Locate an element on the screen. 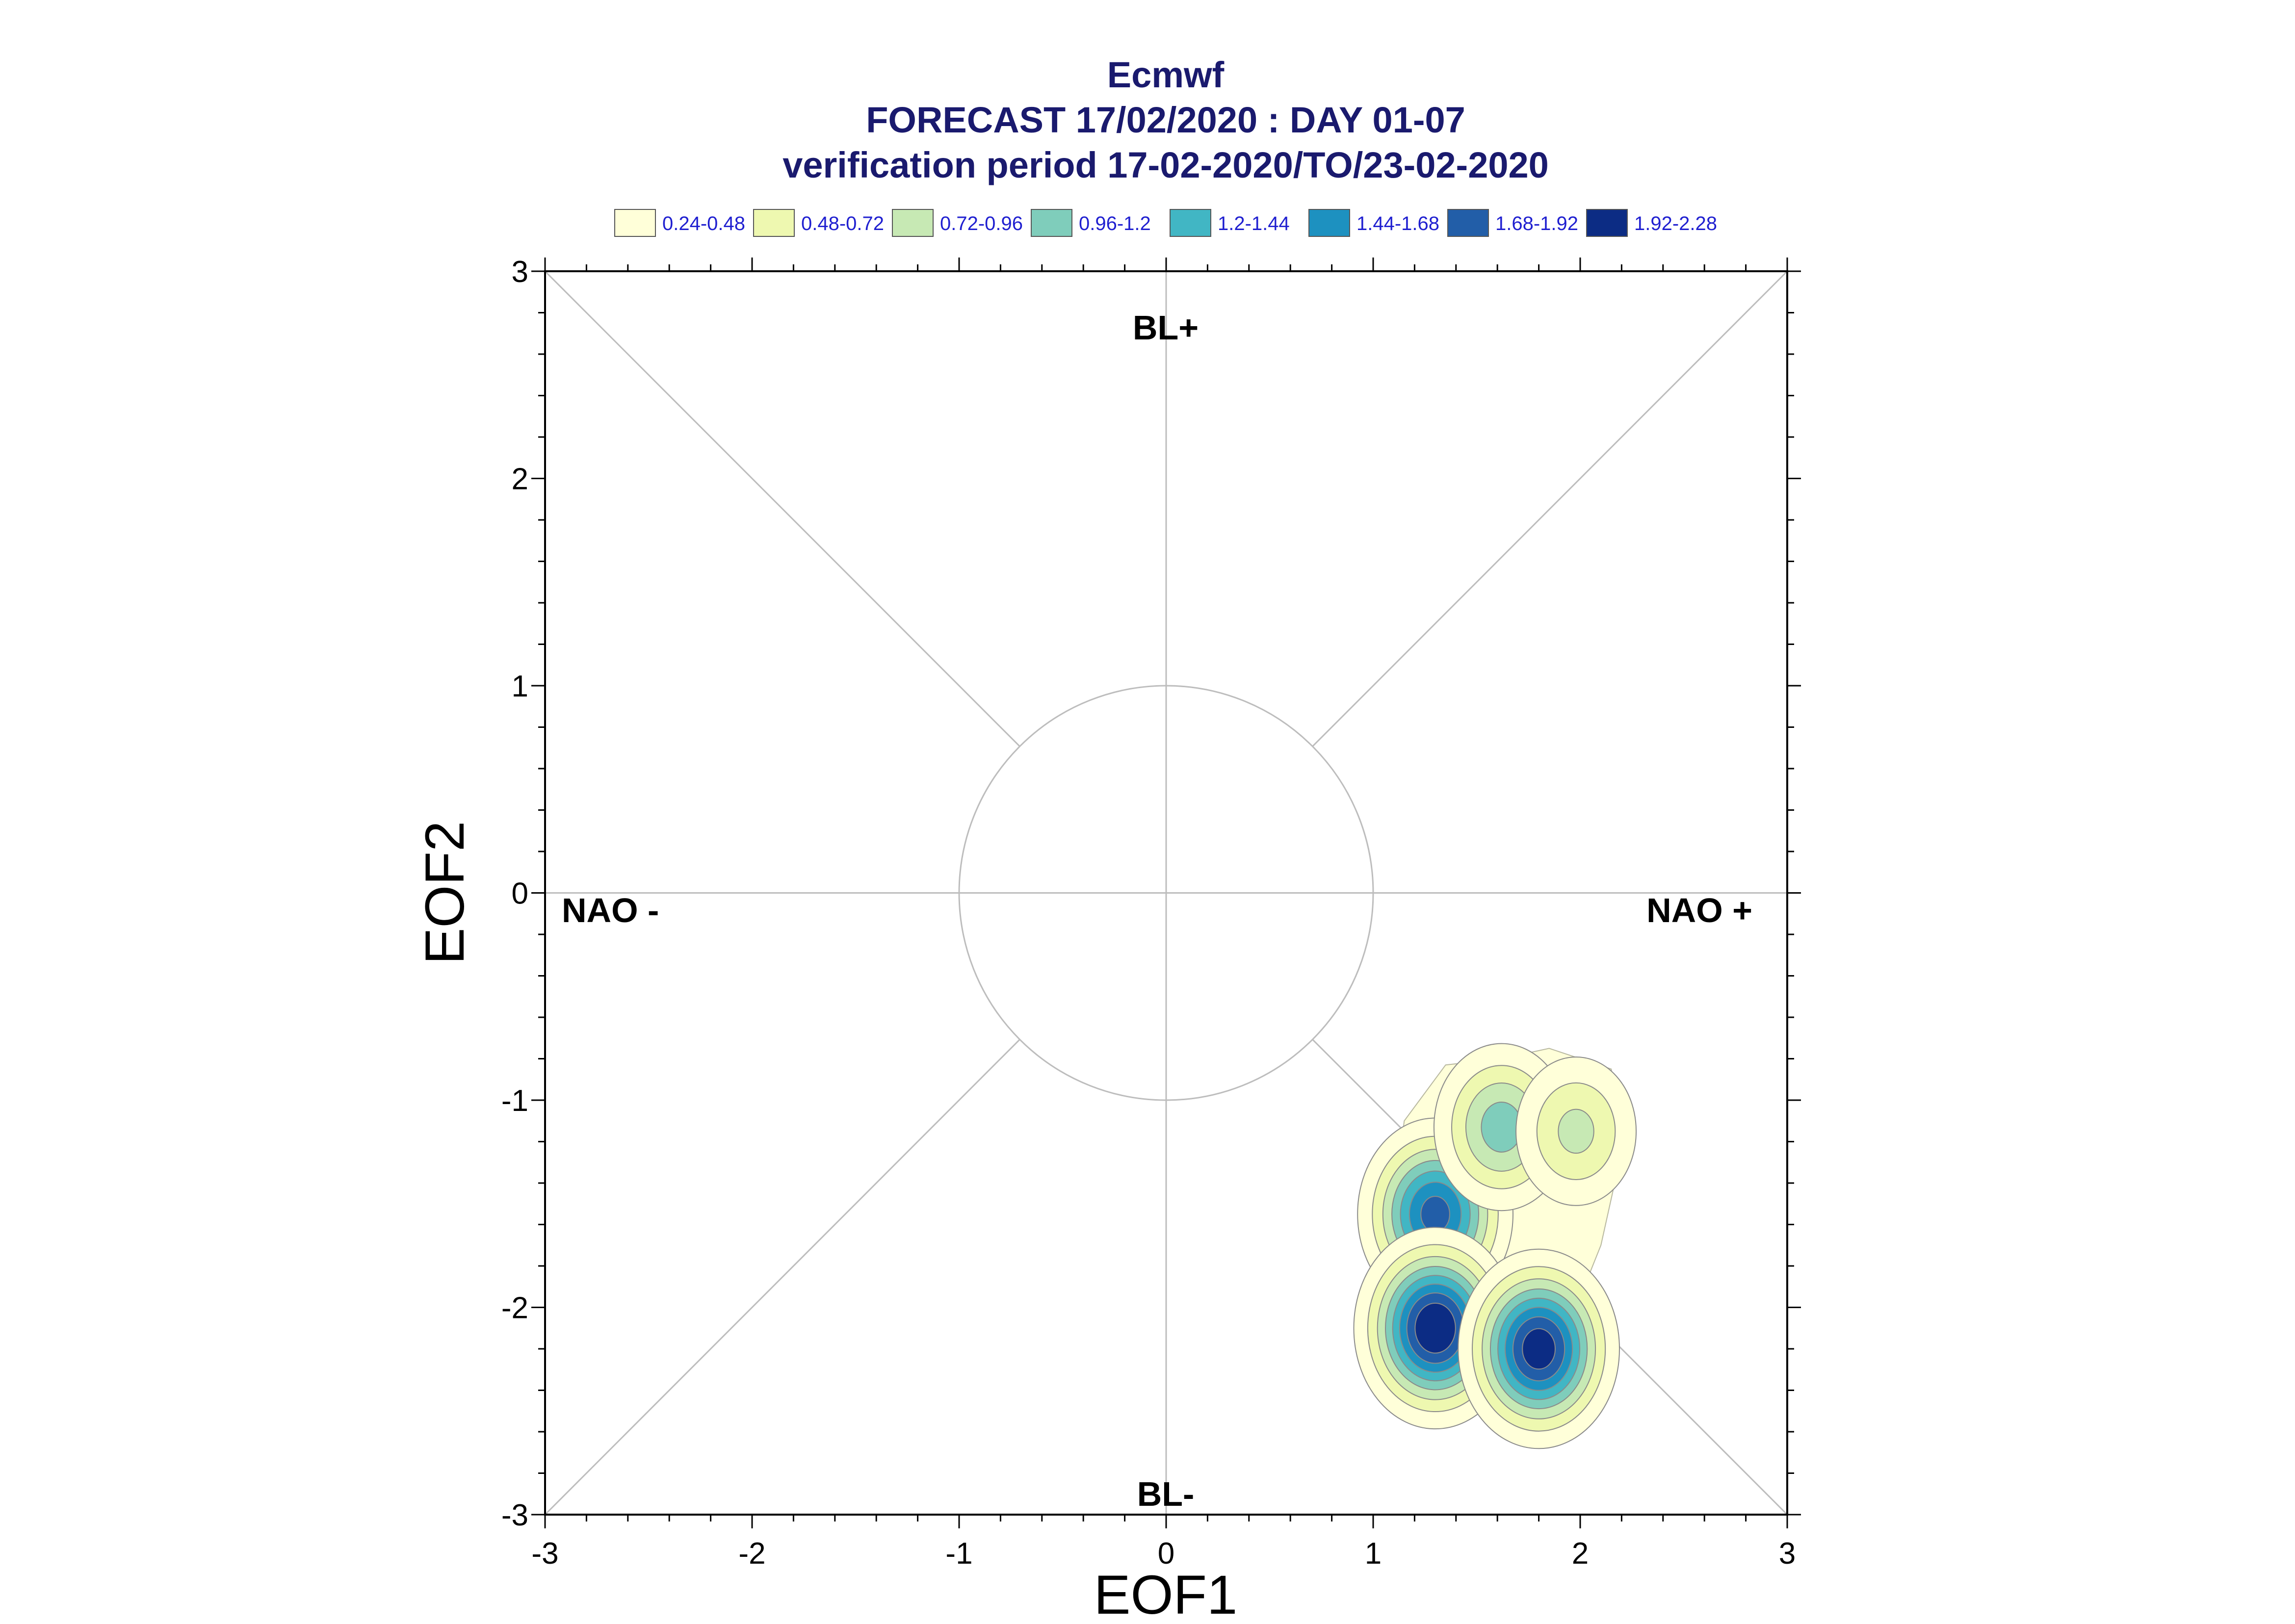  y-axis-title: EOF2 is located at coordinates (444, 893).